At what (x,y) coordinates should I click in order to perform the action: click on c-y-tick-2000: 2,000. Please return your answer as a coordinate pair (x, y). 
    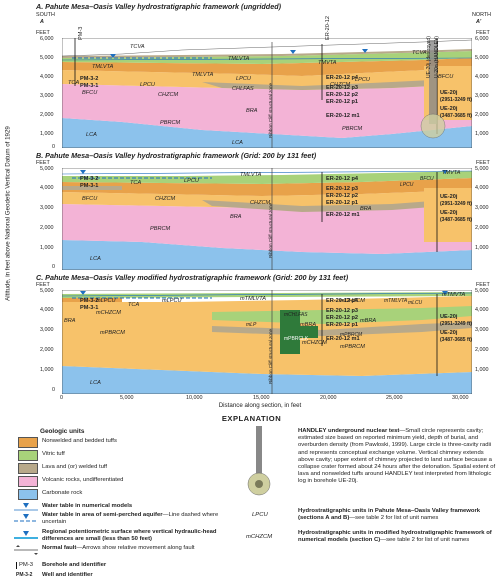
    Looking at the image, I should click on (47, 350).